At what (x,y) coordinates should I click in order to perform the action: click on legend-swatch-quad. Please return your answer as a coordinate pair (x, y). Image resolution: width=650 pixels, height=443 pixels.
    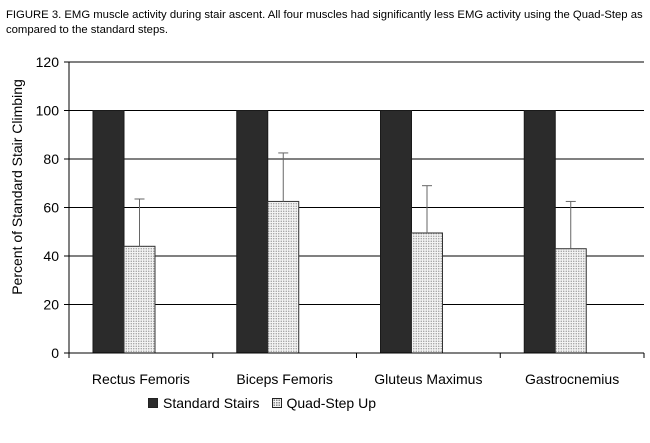
    Looking at the image, I should click on (276, 403).